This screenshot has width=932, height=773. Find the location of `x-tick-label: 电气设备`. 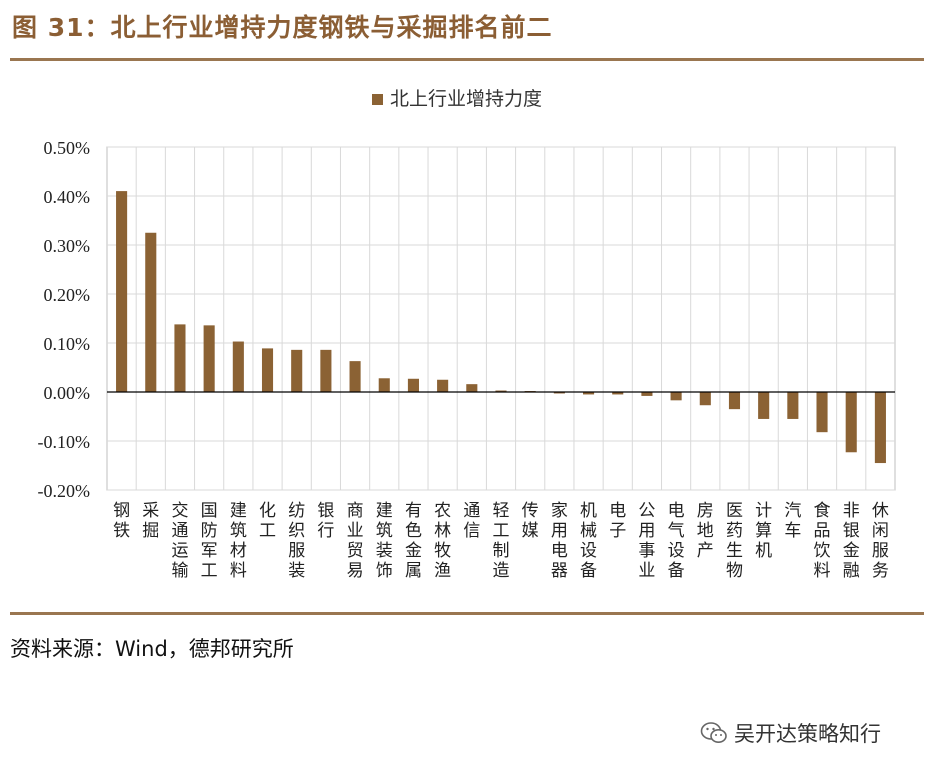

x-tick-label: 电气设备 is located at coordinates (676, 541).